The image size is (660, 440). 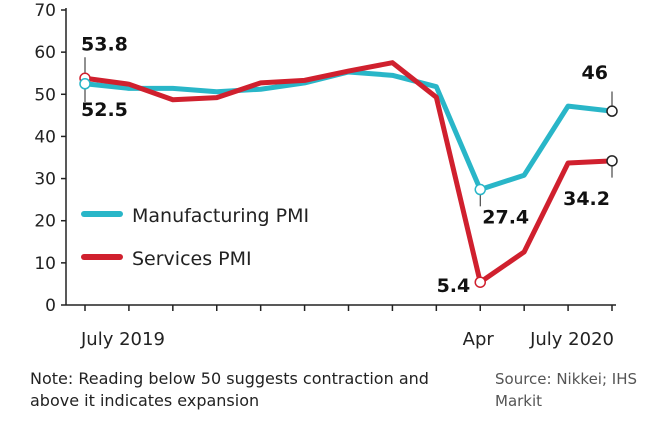 I want to click on y-tick-label: 60, so click(x=45, y=53).